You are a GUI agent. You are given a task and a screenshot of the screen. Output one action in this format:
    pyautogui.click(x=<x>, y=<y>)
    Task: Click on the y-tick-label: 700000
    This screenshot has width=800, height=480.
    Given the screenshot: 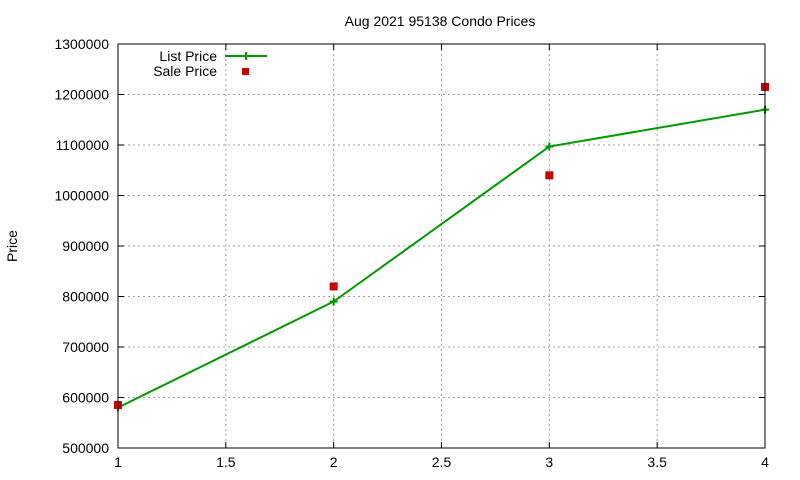 What is the action you would take?
    pyautogui.click(x=85, y=347)
    